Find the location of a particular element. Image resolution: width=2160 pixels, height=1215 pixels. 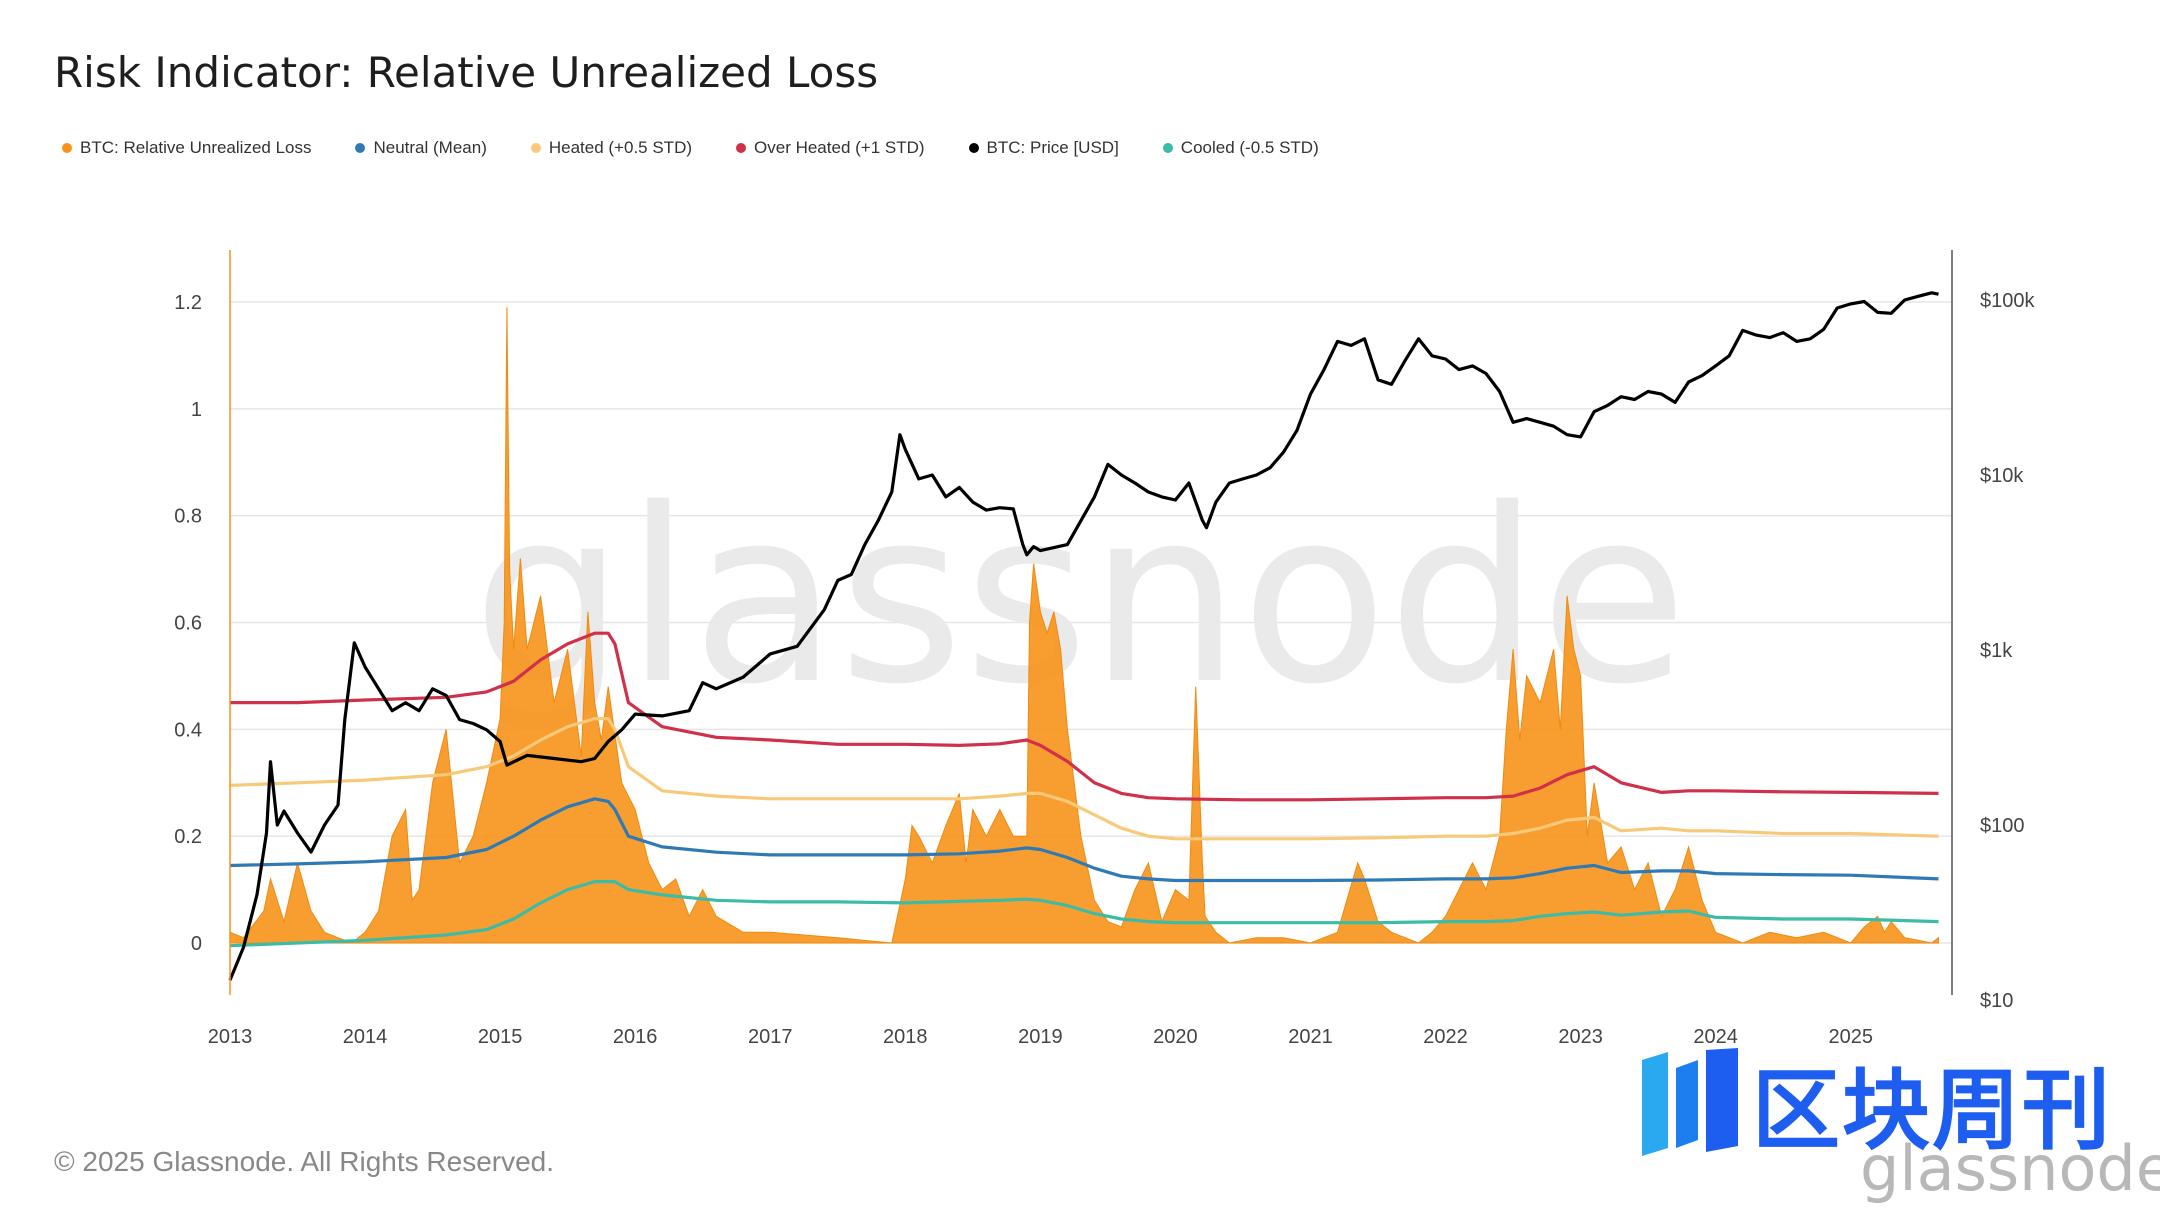

x-tick-label: 2023 is located at coordinates (1580, 1037).